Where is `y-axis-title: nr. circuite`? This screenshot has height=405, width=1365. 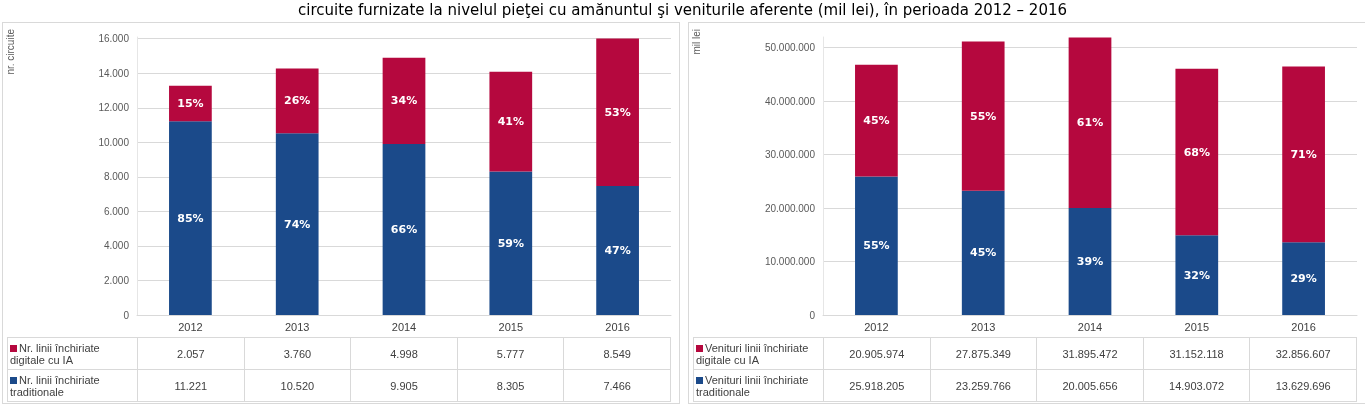 y-axis-title: nr. circuite is located at coordinates (10, 52).